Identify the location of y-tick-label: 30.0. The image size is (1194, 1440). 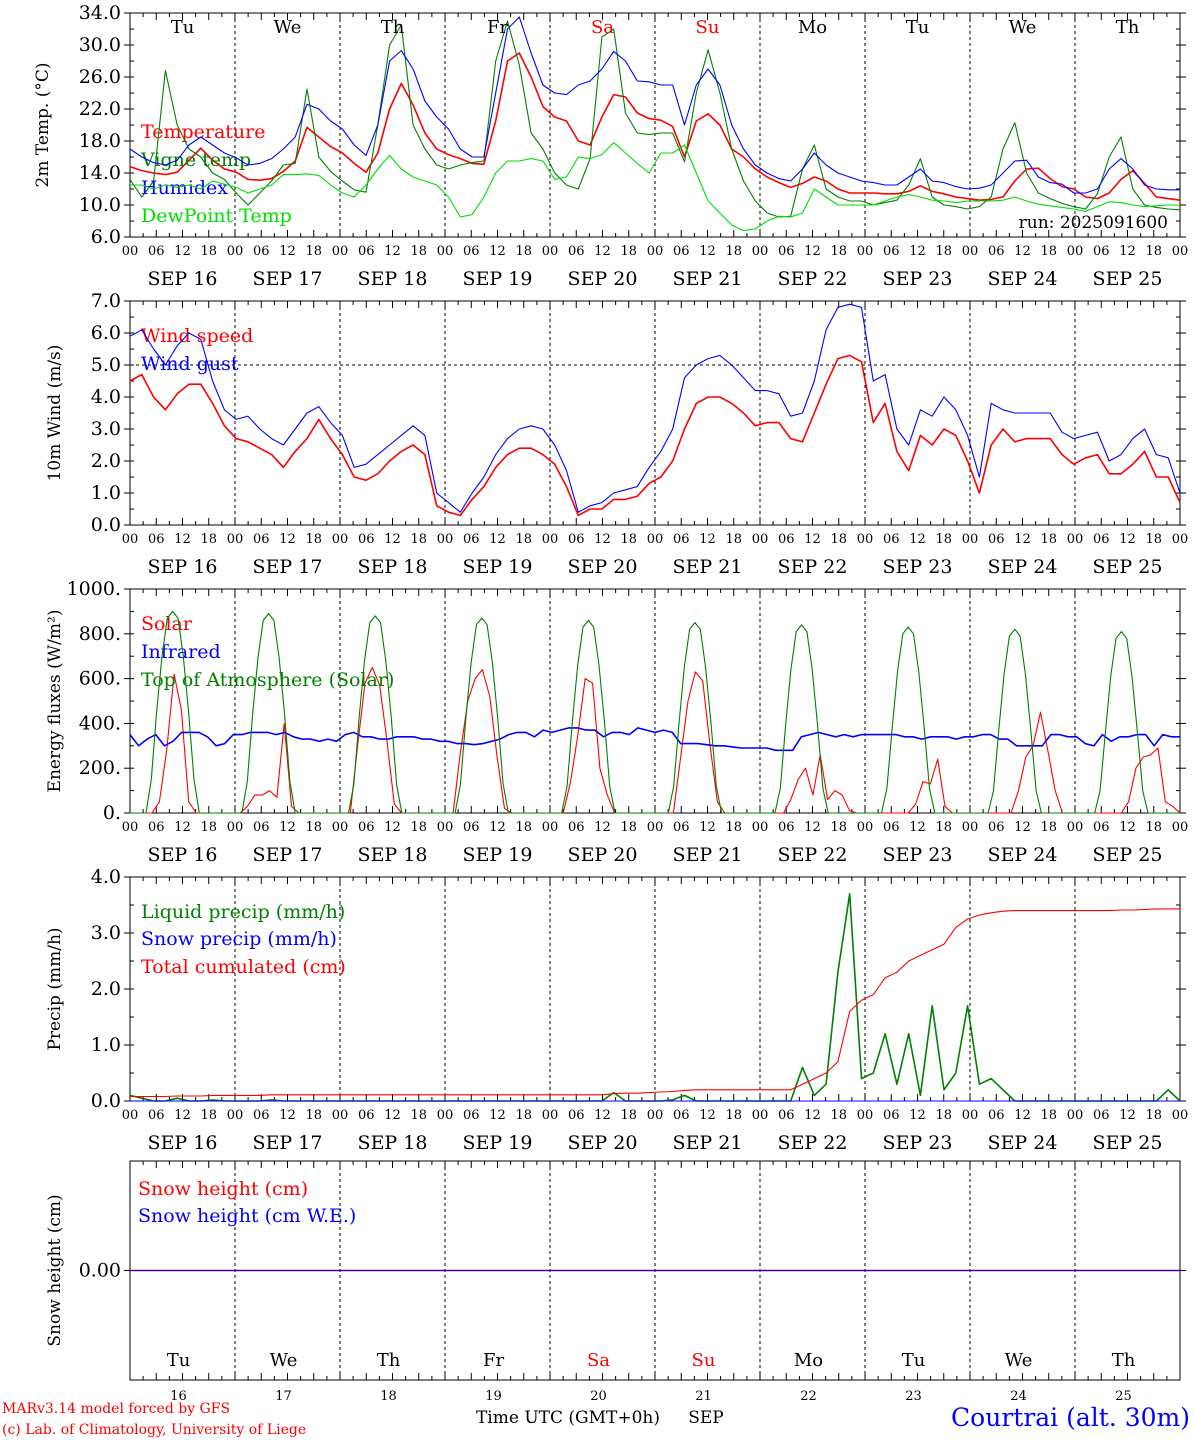
(100, 45).